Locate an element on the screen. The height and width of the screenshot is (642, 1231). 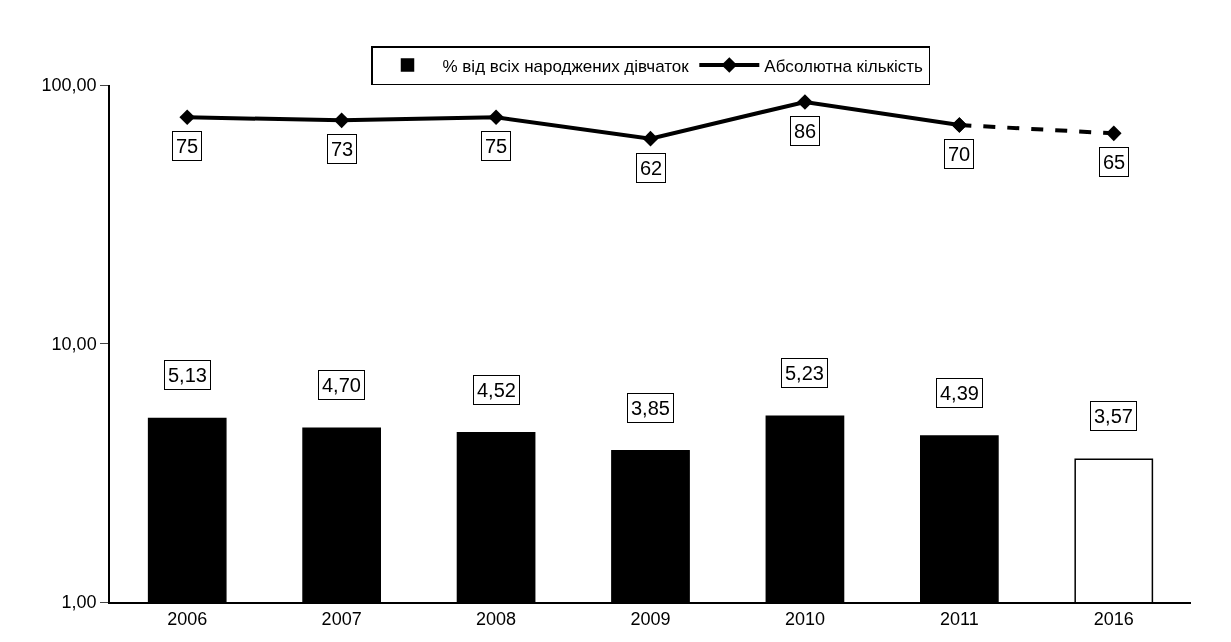
y-tick-label: 1,00 is located at coordinates (79, 602).